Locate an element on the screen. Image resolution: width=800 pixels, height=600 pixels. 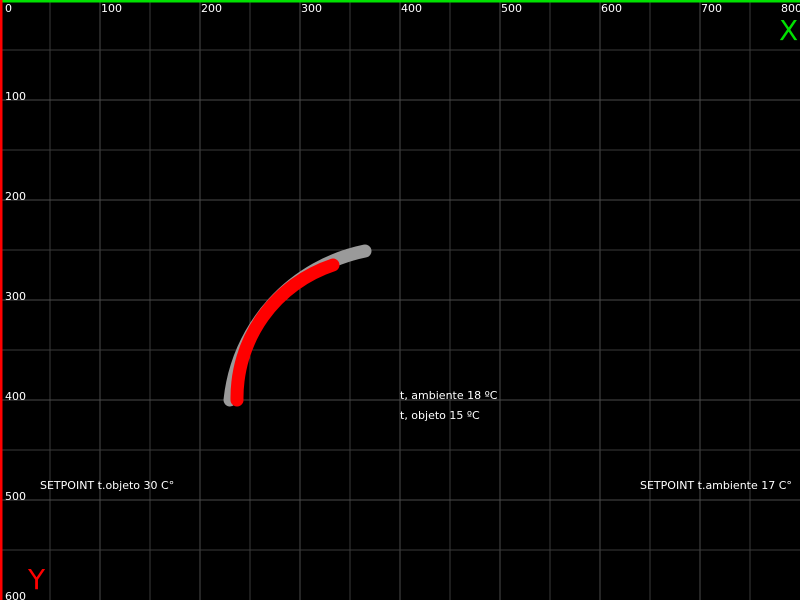
ambient-setpoint-label: SETPOINT t.ambiente 17 C° is located at coordinates (716, 485).